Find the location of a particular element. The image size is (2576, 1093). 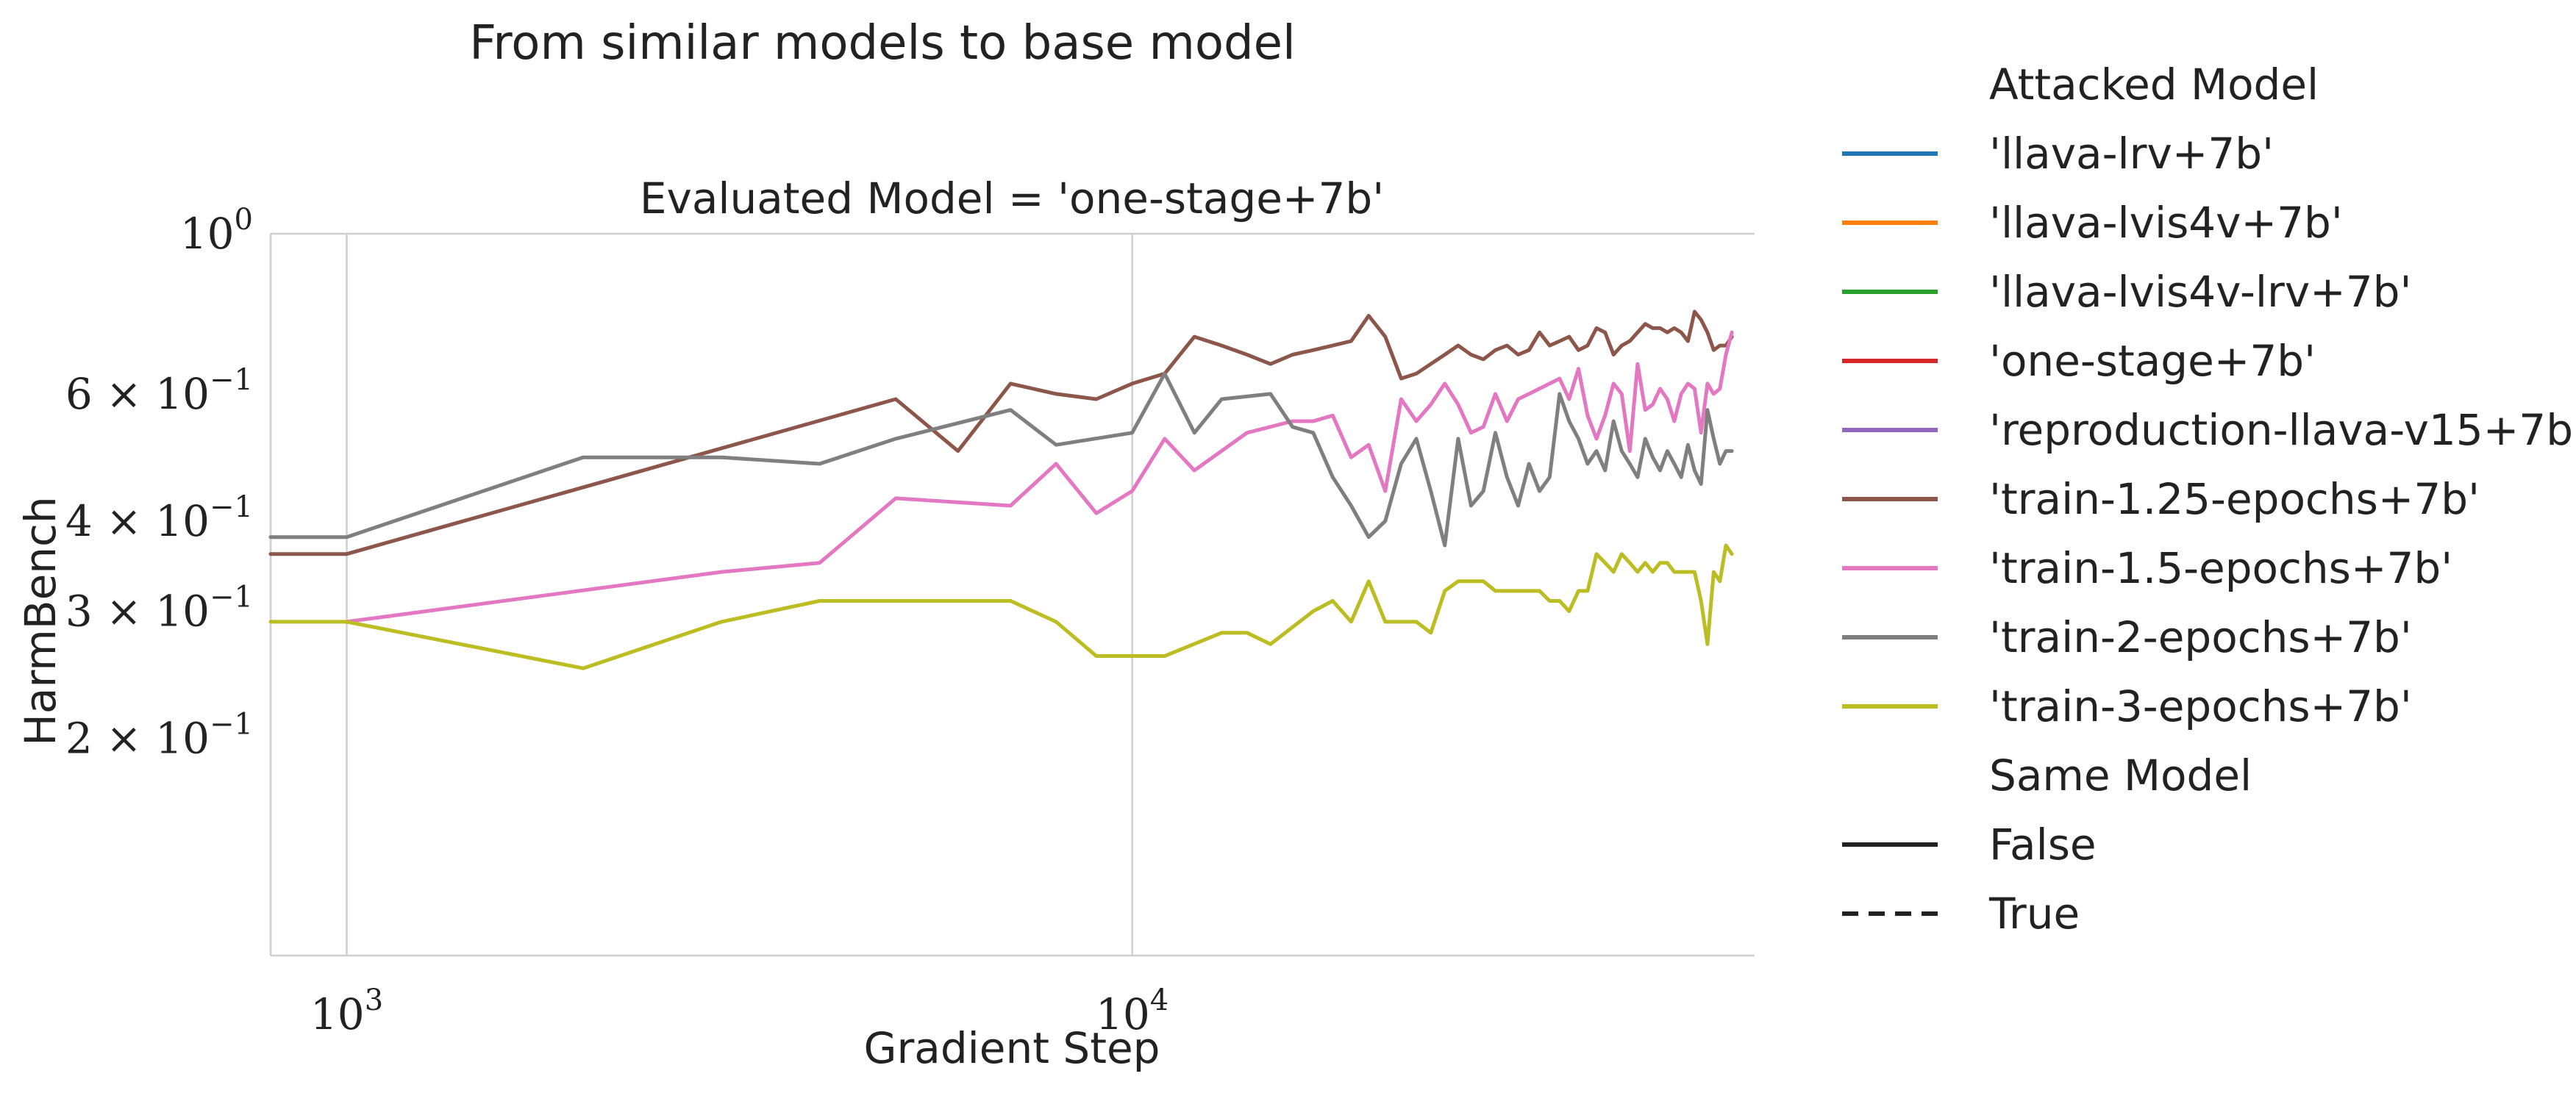

y-tick-label-0: 100 is located at coordinates (216, 231).